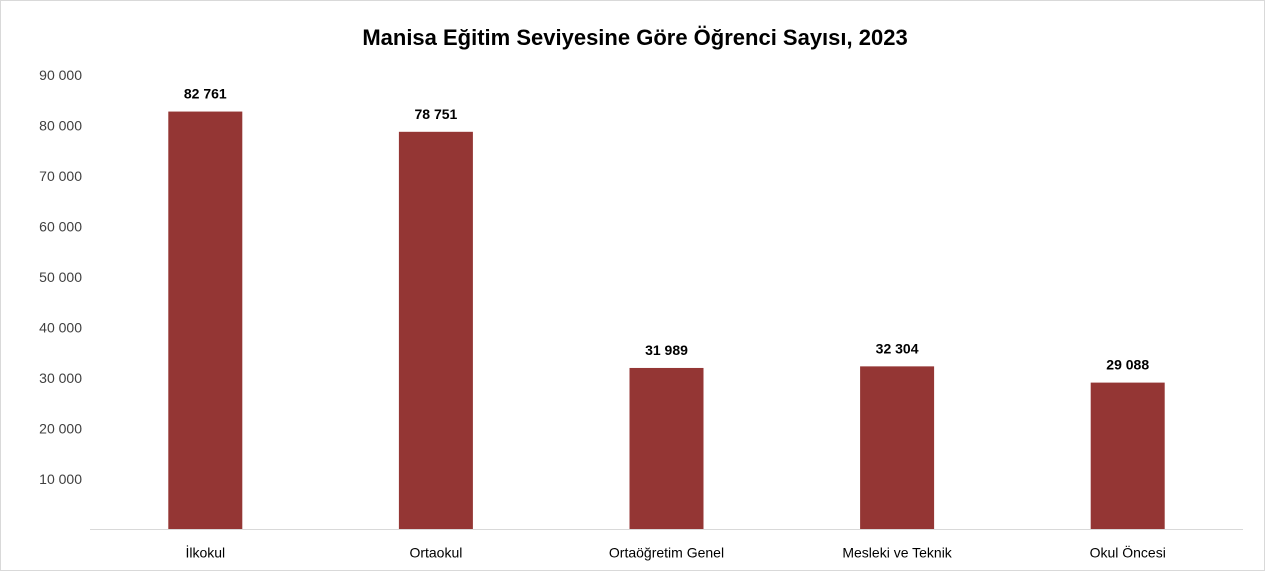 The height and width of the screenshot is (571, 1265). I want to click on x-tick-label: Mesleki ve Teknik, so click(897, 553).